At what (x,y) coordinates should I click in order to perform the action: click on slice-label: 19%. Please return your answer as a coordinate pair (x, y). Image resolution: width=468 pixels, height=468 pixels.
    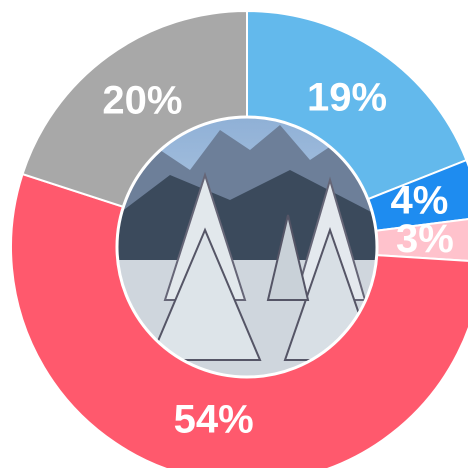
    Looking at the image, I should click on (347, 97).